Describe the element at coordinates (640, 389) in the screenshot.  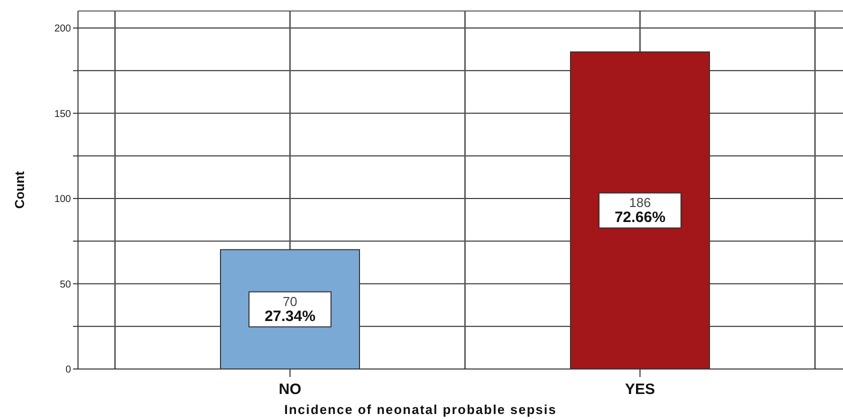
I see `x-tick-label: YES` at that location.